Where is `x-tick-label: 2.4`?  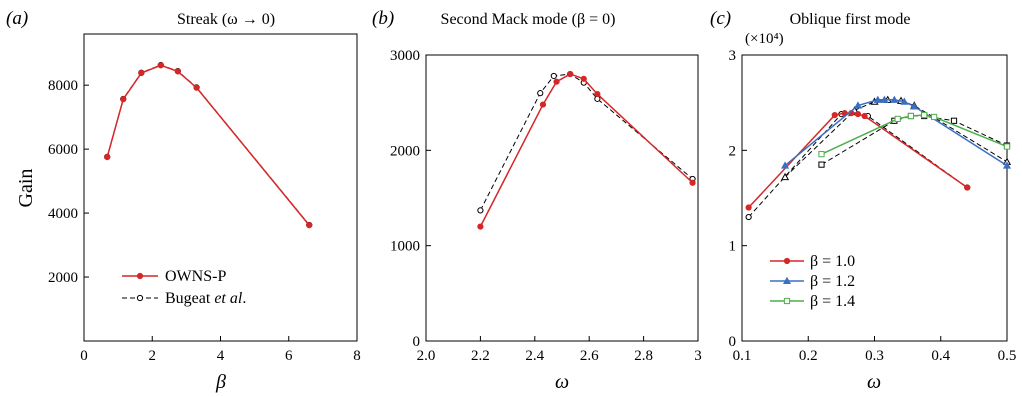 x-tick-label: 2.4 is located at coordinates (534, 356).